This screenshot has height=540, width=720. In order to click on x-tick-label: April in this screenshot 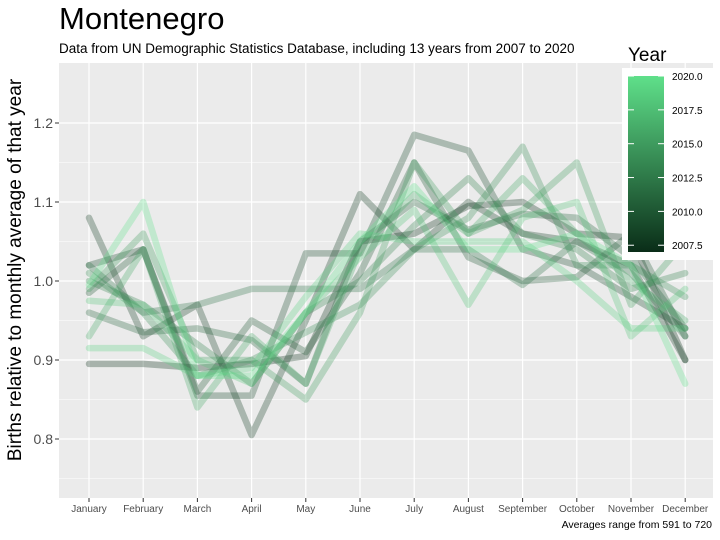, I will do `click(252, 509)`.